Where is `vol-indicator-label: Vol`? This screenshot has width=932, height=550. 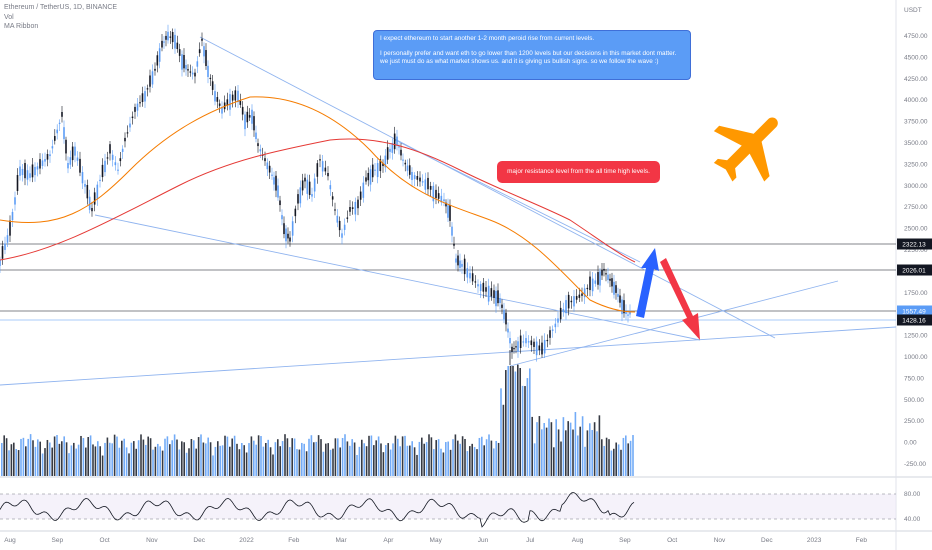 vol-indicator-label: Vol is located at coordinates (9, 17).